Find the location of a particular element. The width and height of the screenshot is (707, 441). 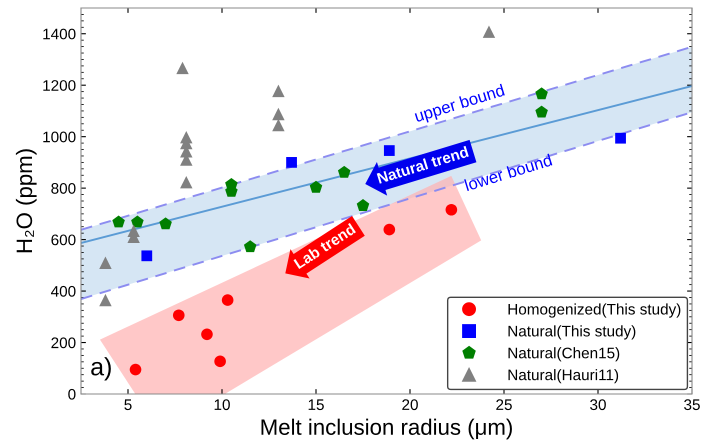

legend-label: Natural(Hauri11) is located at coordinates (563, 376).